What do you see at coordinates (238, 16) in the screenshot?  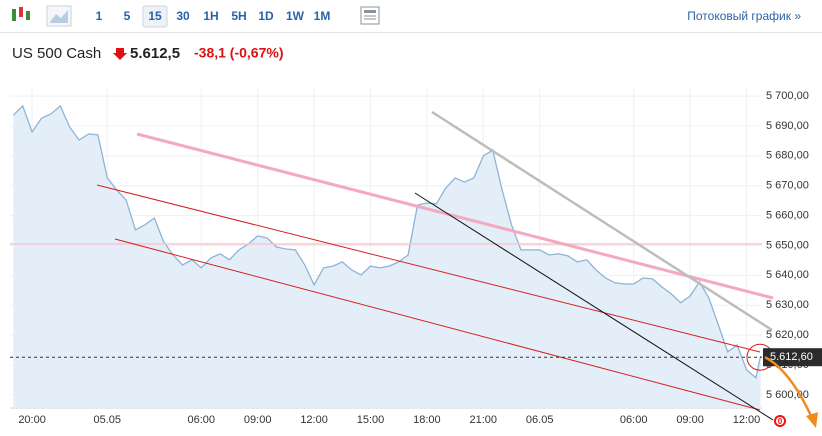 I see `interval-button: 5H` at bounding box center [238, 16].